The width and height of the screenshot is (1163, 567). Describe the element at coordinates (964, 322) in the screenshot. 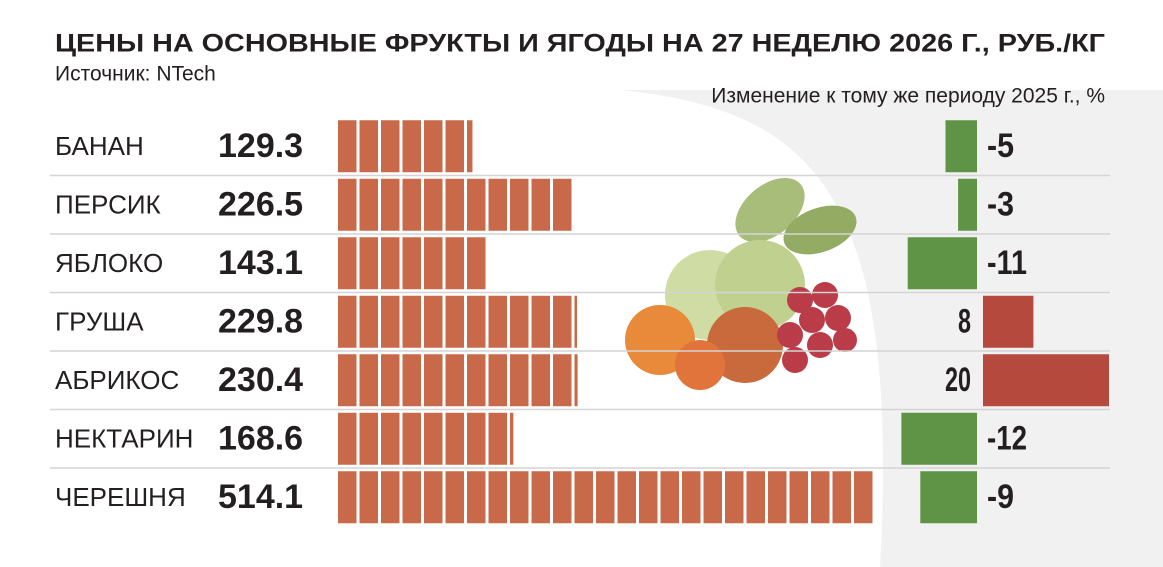

I see `change-label: 8` at that location.